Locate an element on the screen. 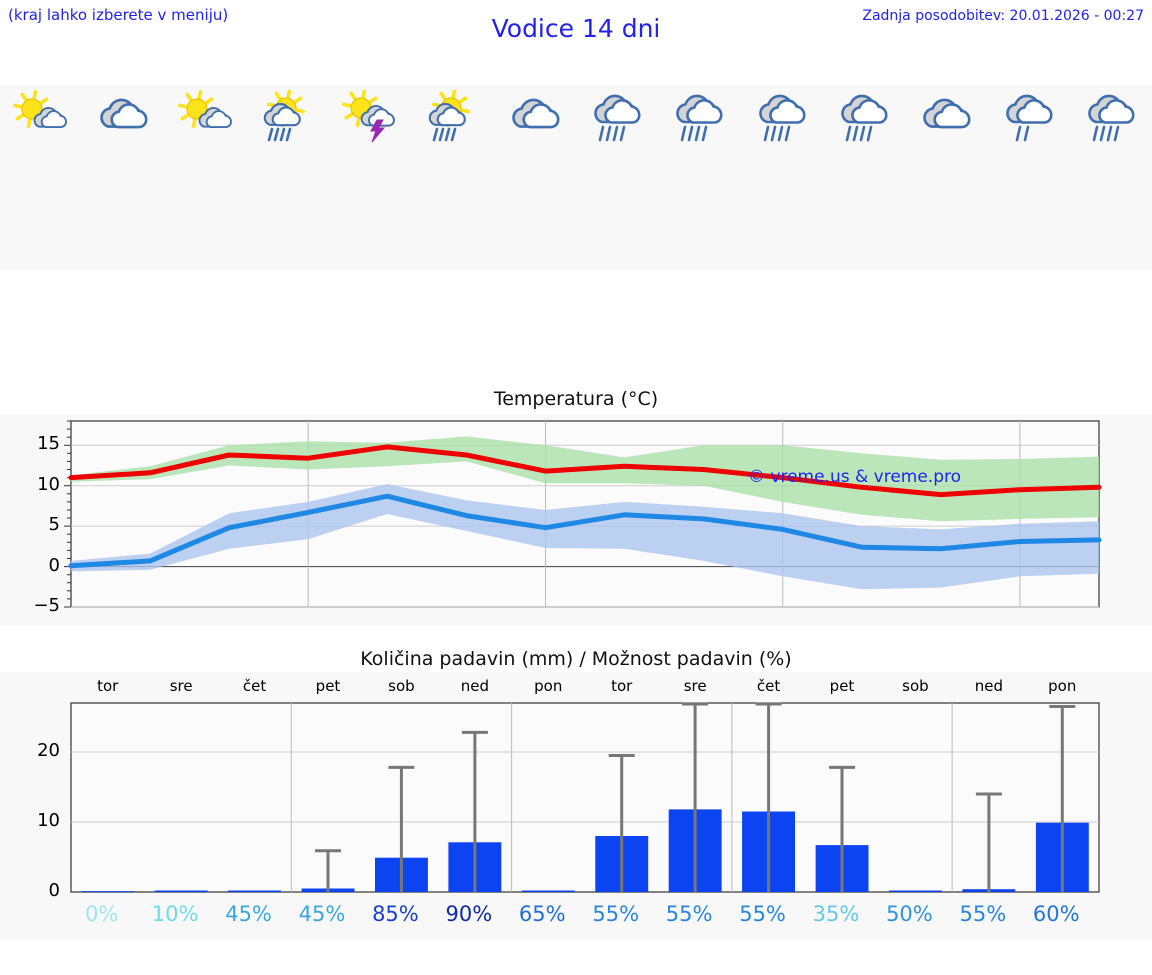  precipitation-probability-label: 90% is located at coordinates (469, 914).